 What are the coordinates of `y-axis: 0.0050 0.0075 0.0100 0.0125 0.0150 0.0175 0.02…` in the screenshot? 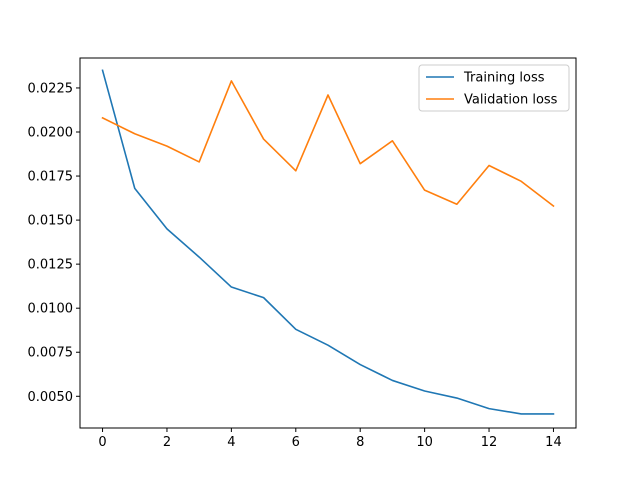 It's located at (54, 243).